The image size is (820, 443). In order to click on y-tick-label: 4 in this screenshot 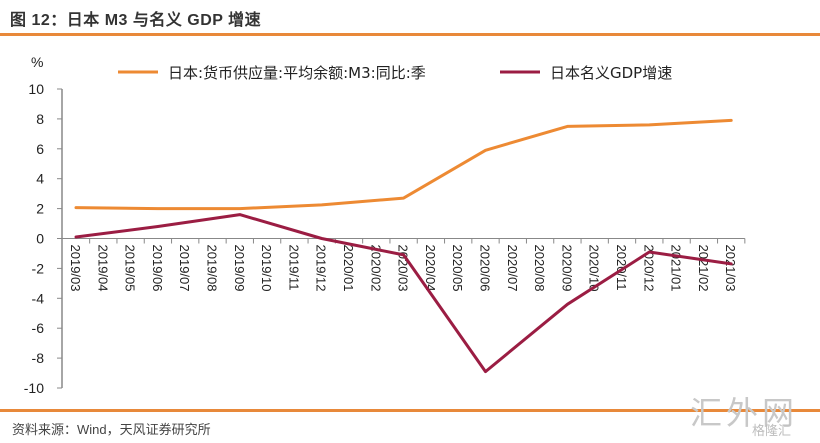, I will do `click(40, 179)`.